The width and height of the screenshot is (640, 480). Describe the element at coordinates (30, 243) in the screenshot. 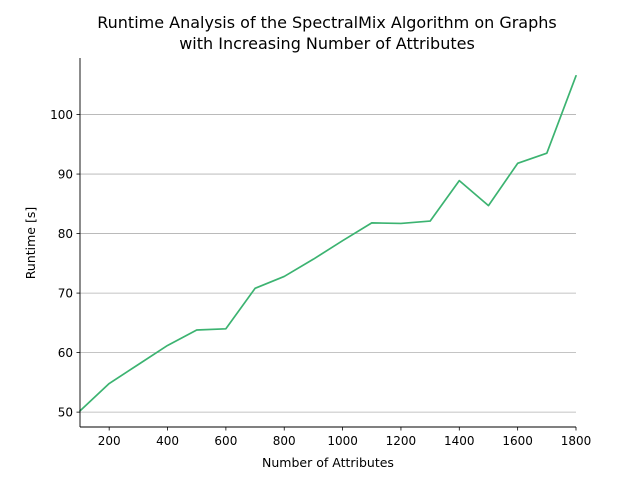

I see `y-axis-label: Runtime [s]` at that location.